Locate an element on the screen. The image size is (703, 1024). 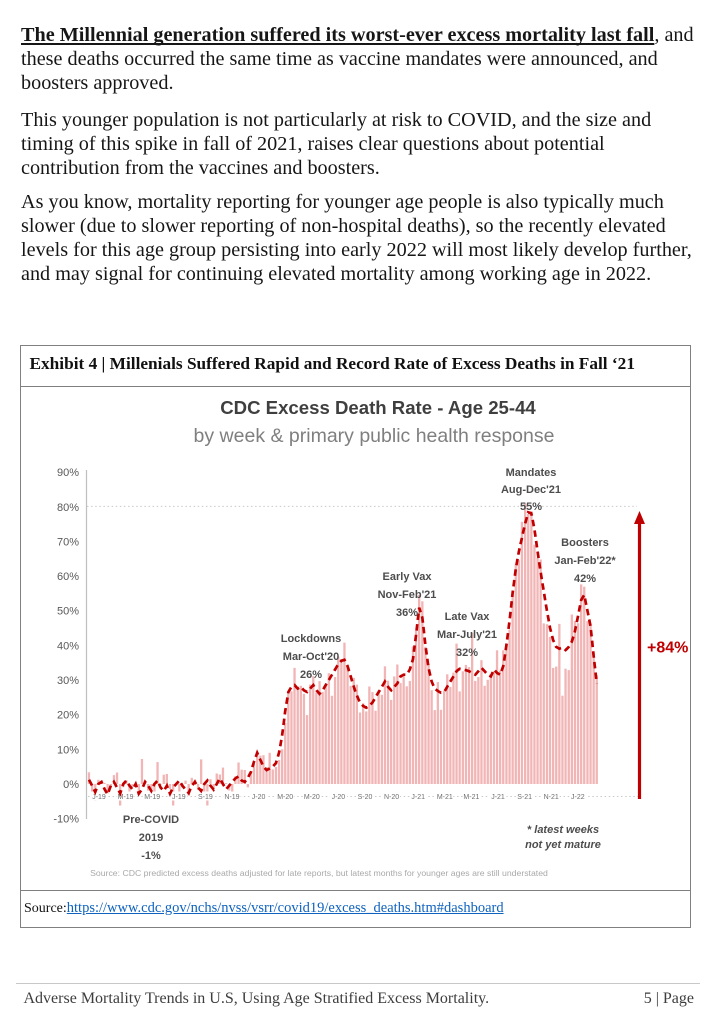
svg-text: 50% is located at coordinates (68, 612).